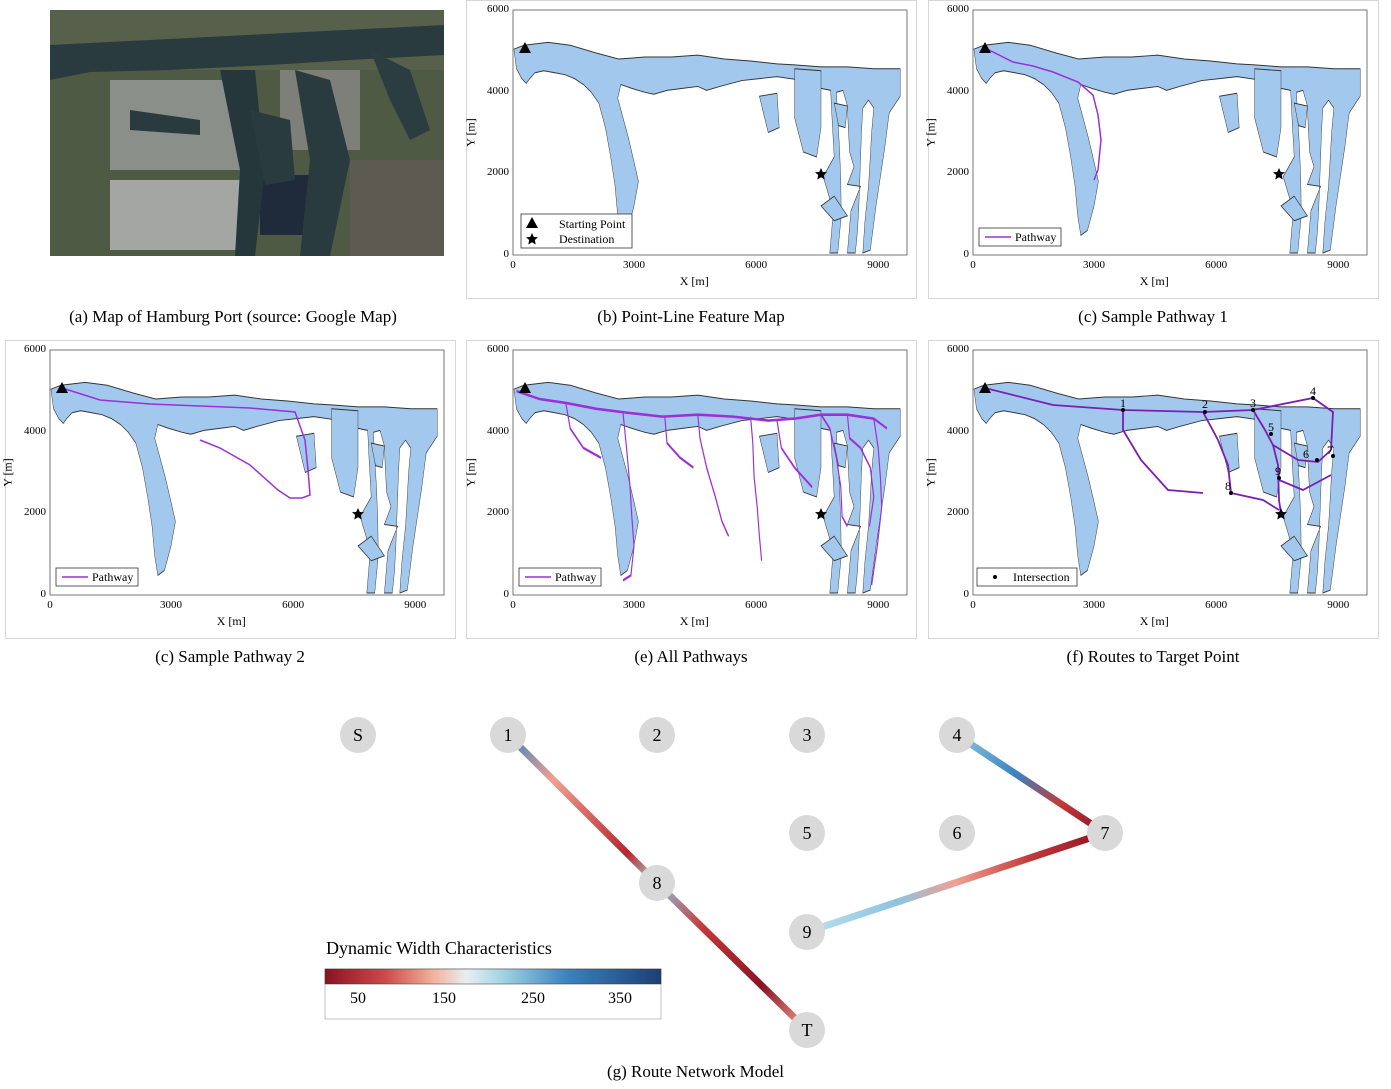  Describe the element at coordinates (1035, 237) in the screenshot. I see `legend-pathway-label-c1: Pathway` at that location.